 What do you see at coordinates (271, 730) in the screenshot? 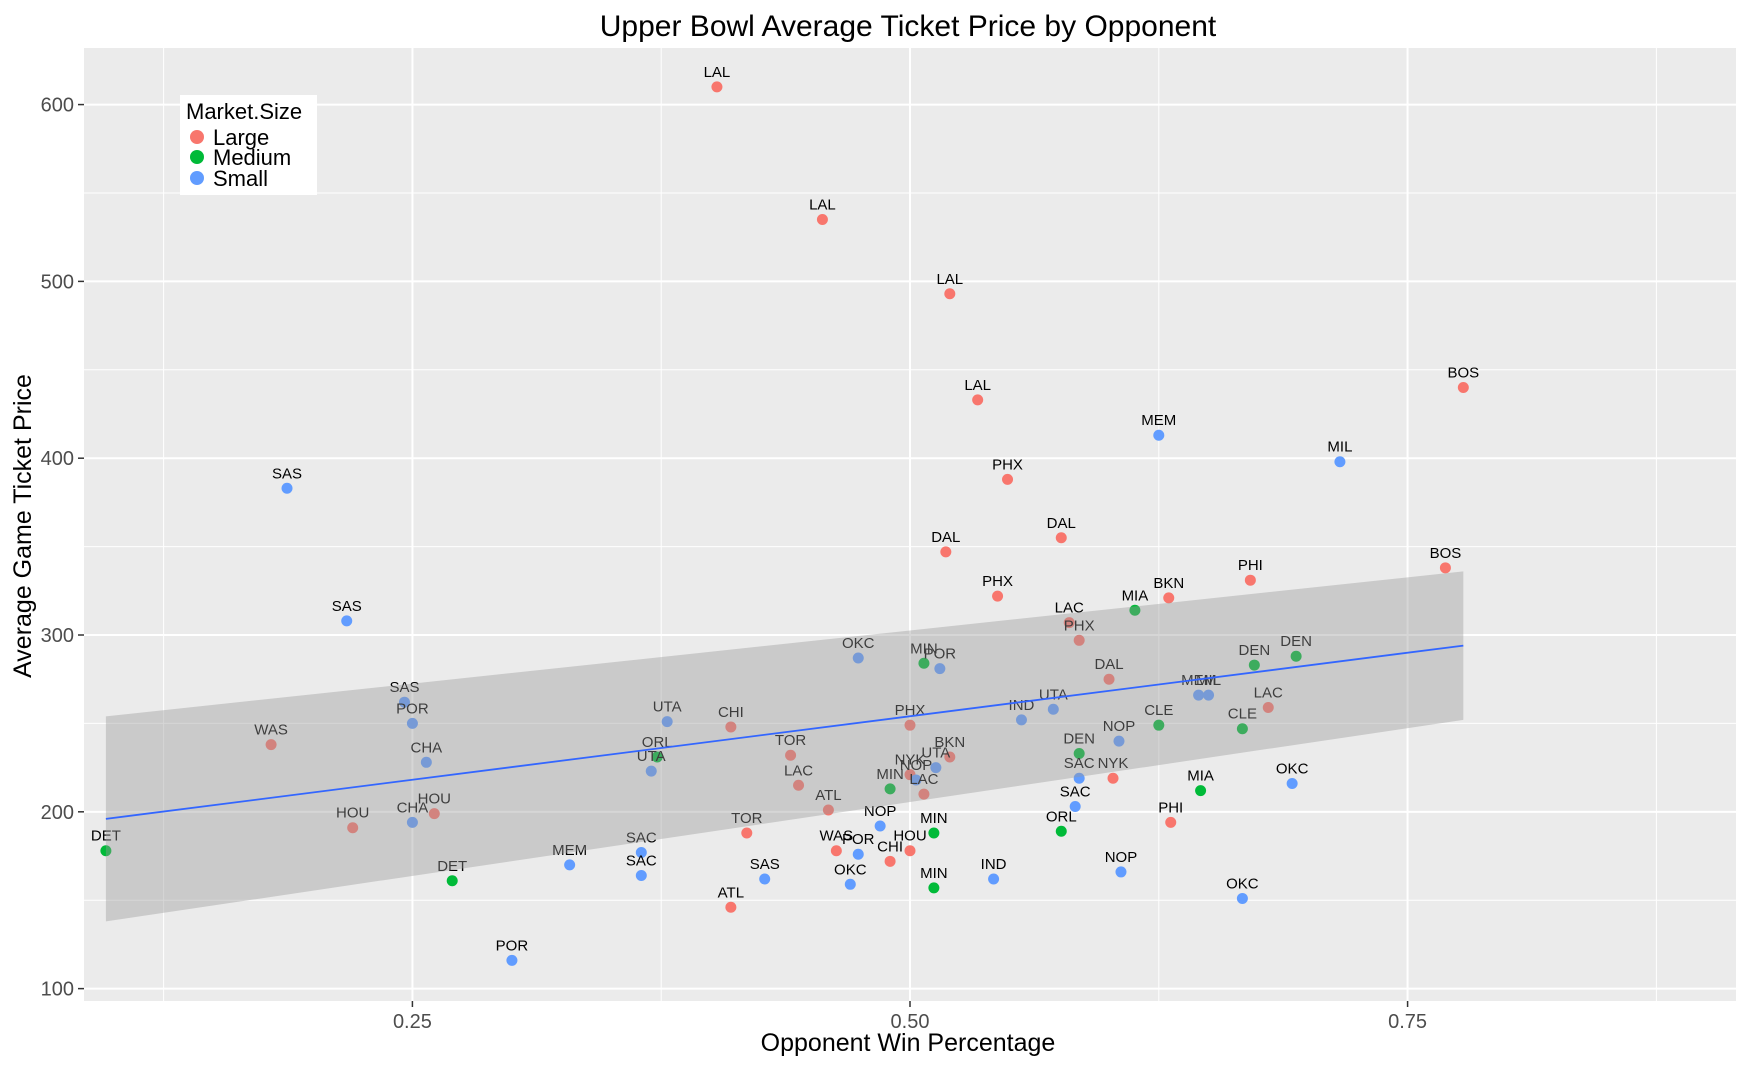
I see `data-point-label: WAS` at bounding box center [271, 730].